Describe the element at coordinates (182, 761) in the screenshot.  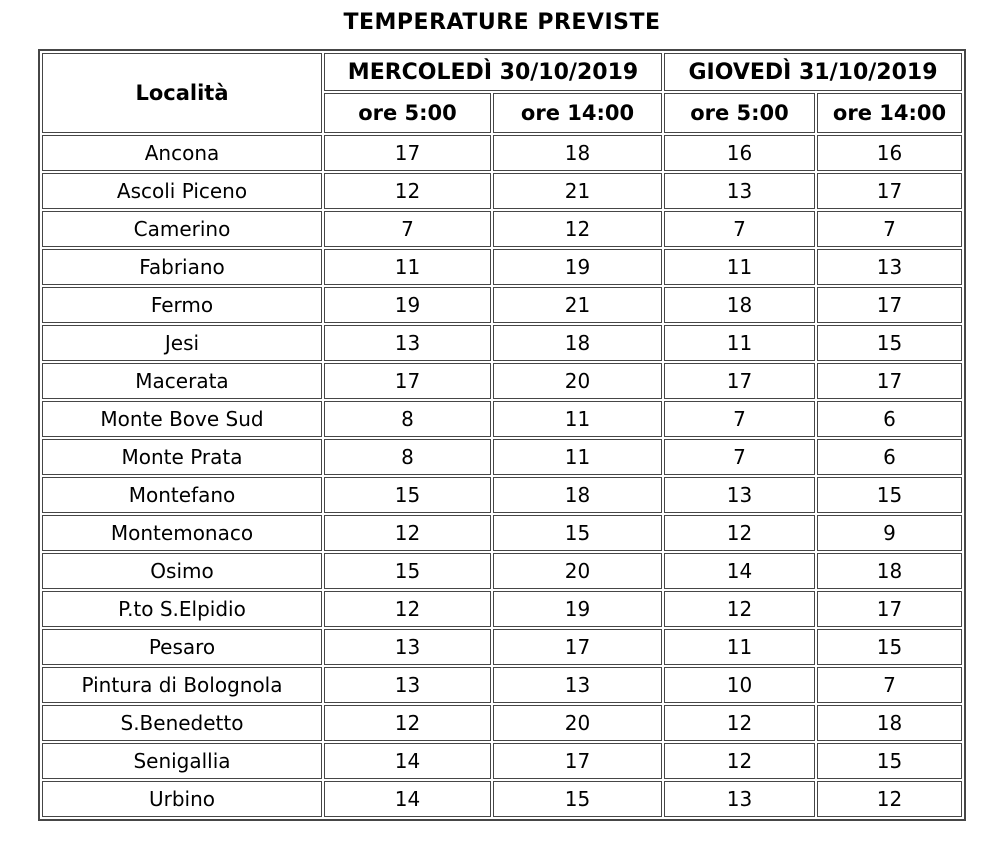
I see `location-cell: Senigallia` at that location.